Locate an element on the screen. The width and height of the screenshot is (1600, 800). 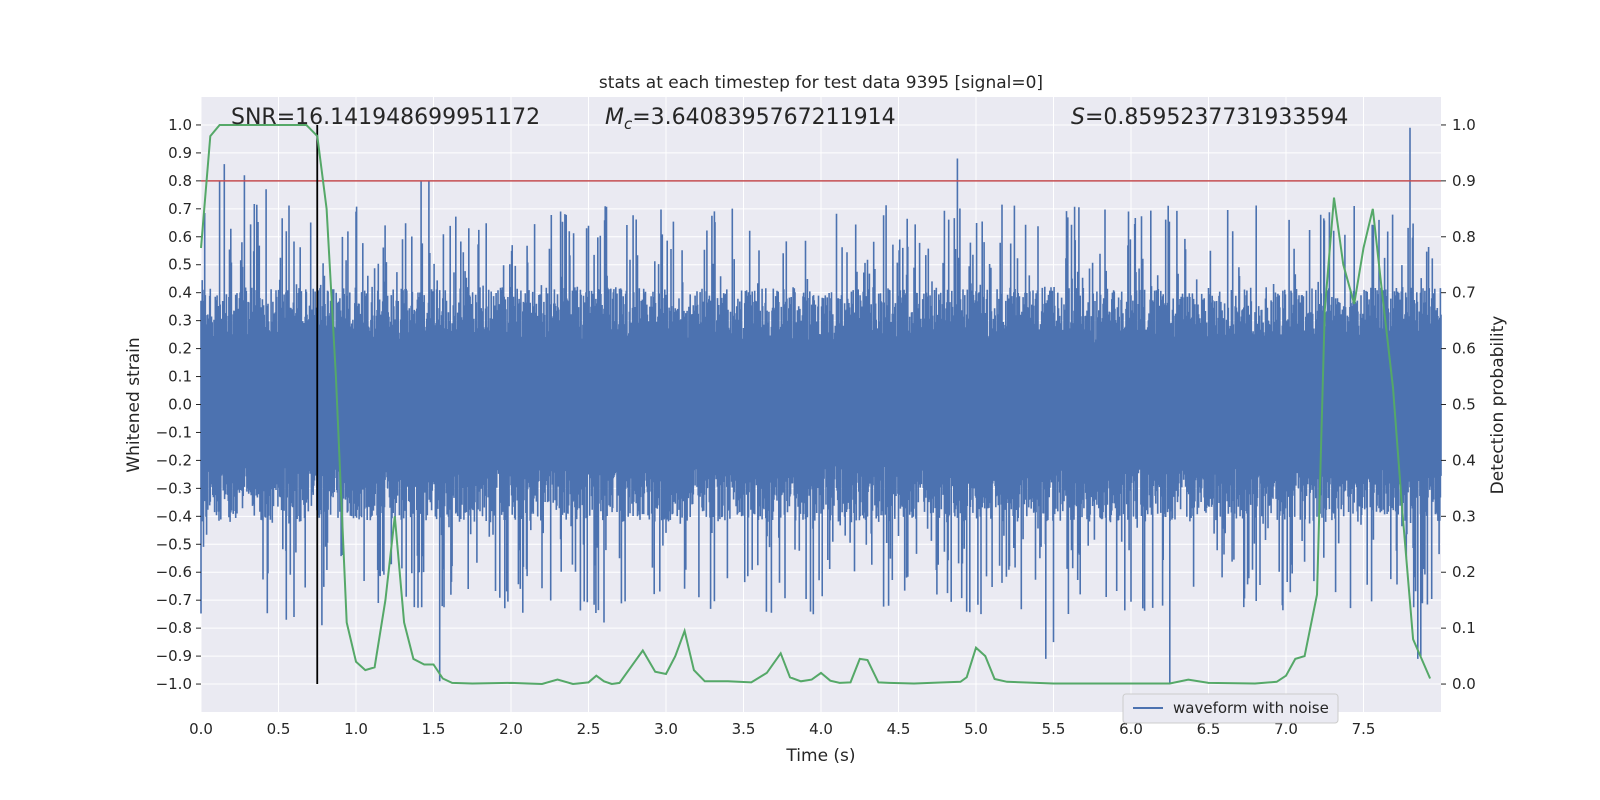
y-tick-label: 1.0 is located at coordinates (180, 125).